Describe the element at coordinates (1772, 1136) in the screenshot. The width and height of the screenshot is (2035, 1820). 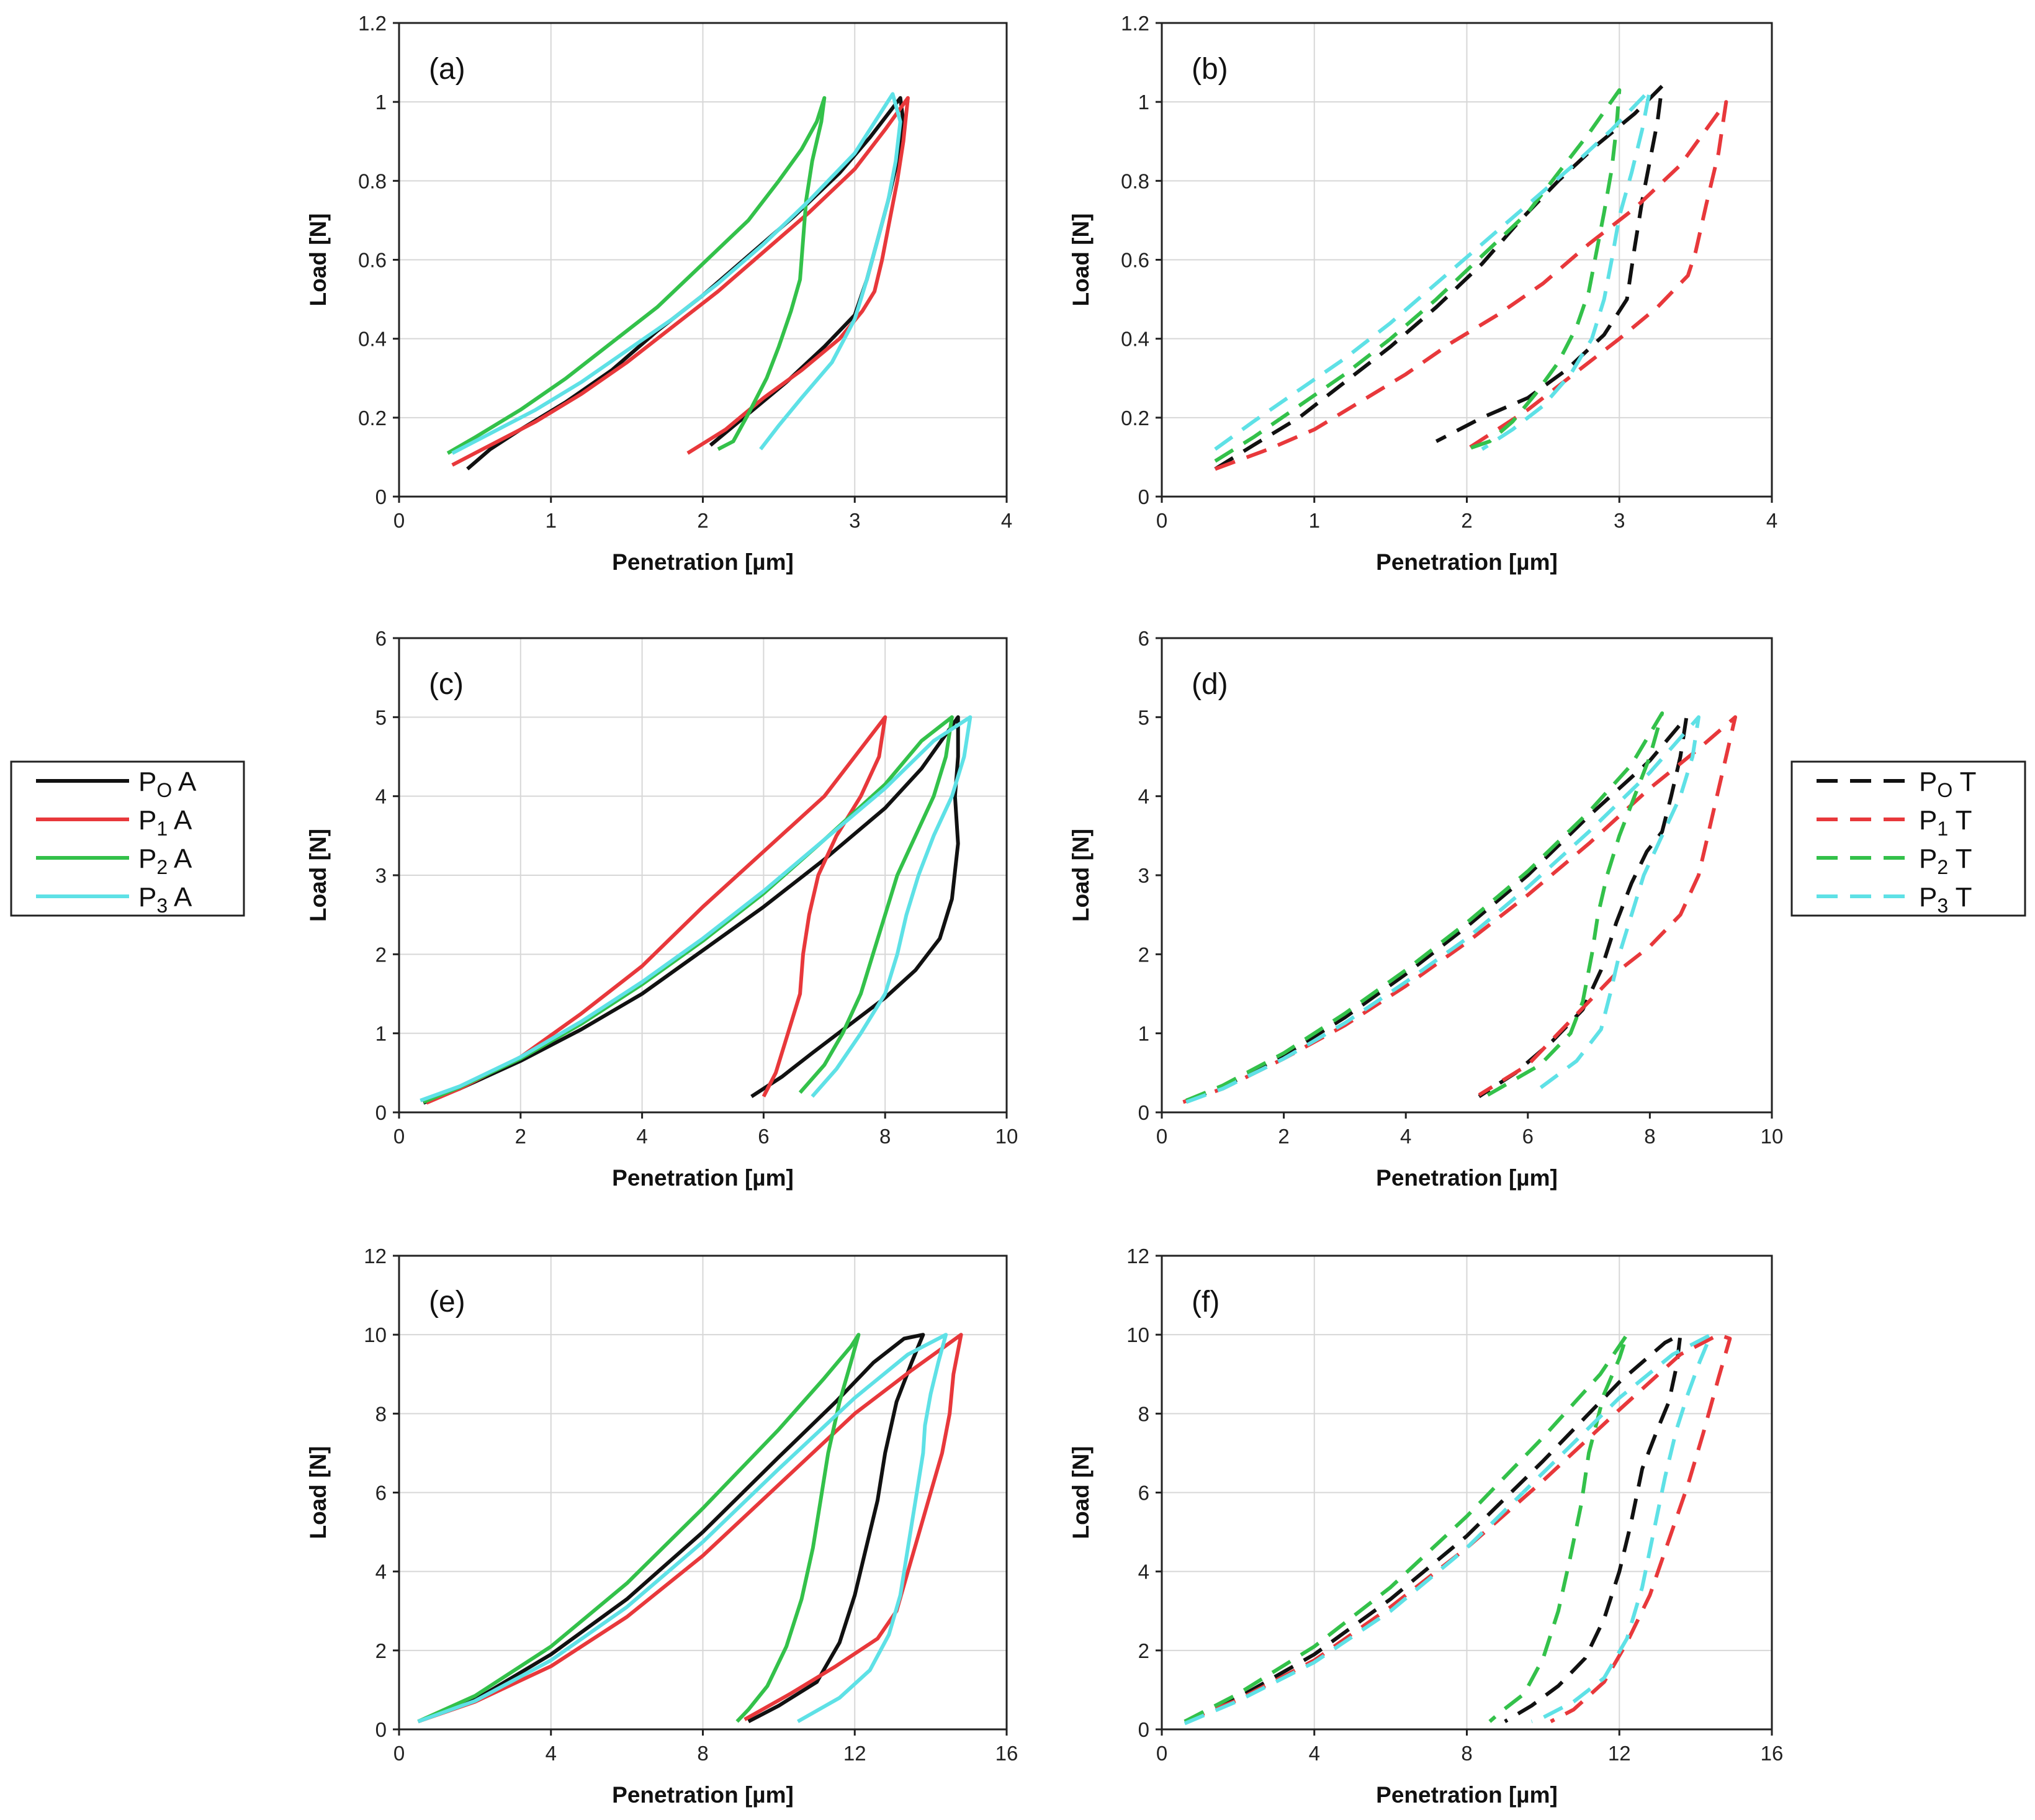
I see `x-tick-label: 10` at that location.